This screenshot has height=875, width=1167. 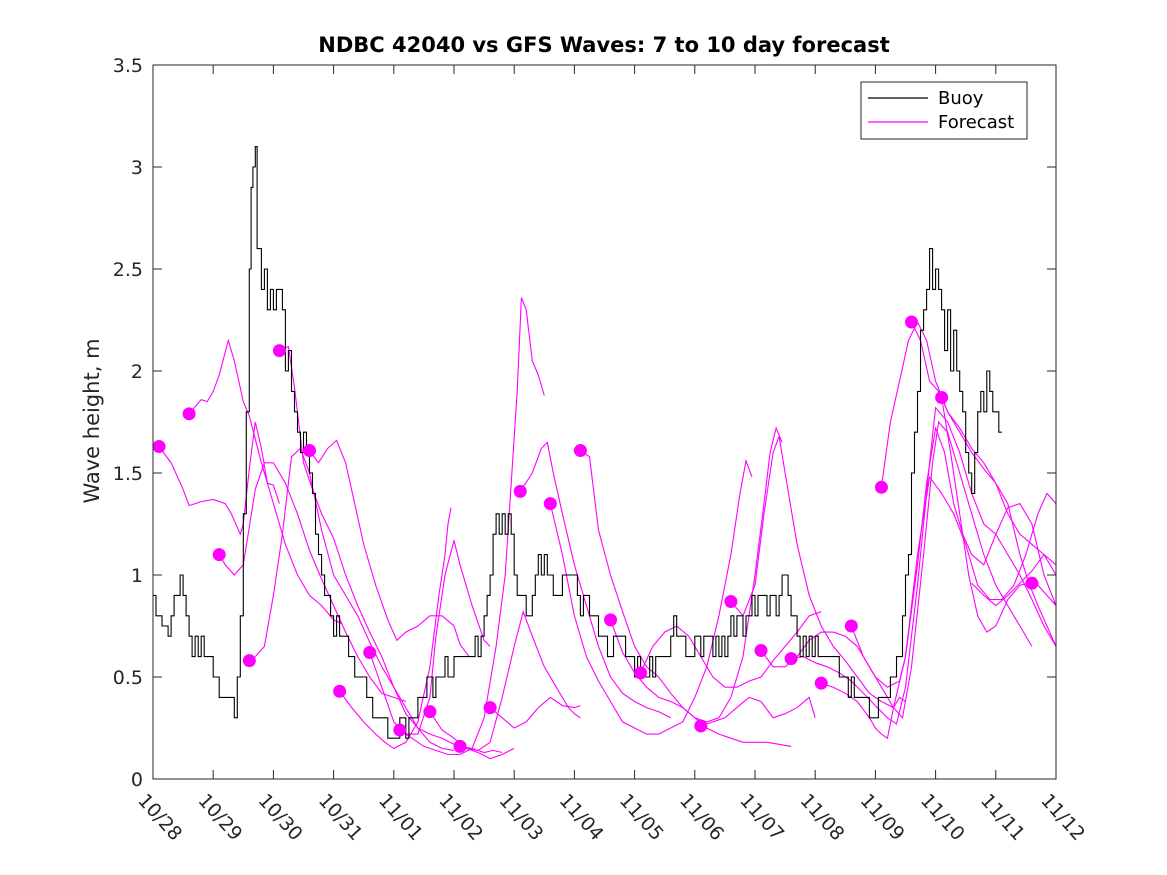 I want to click on legend-box, so click(x=944, y=110).